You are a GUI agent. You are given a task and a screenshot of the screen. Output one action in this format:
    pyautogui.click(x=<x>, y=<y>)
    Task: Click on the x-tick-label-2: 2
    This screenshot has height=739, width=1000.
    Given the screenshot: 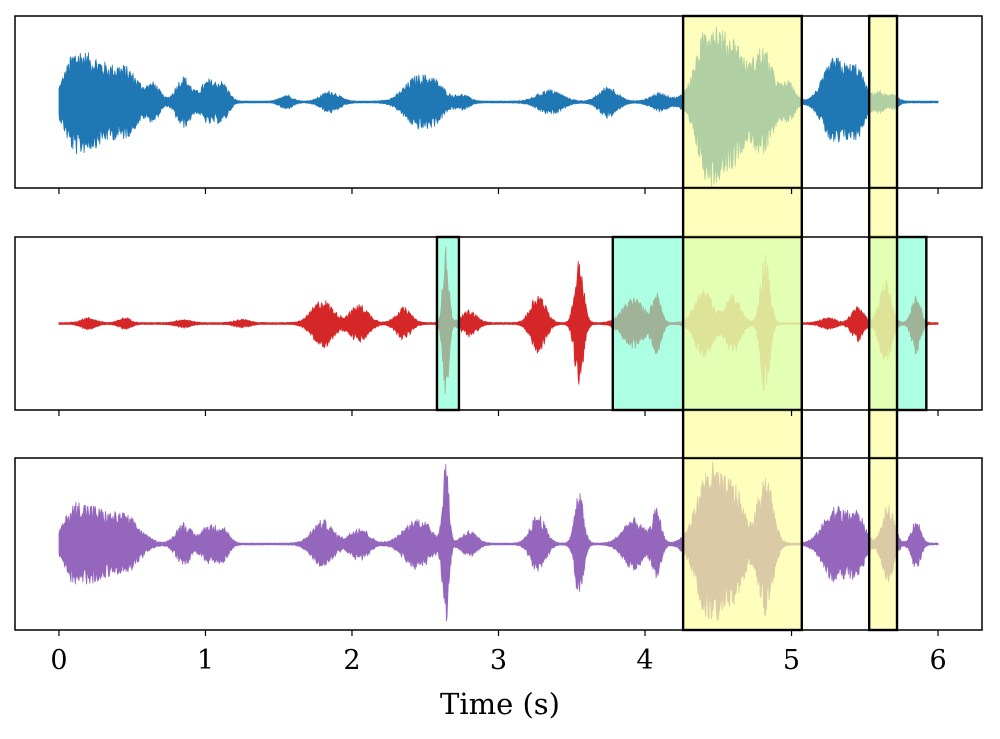 What is the action you would take?
    pyautogui.click(x=351, y=660)
    